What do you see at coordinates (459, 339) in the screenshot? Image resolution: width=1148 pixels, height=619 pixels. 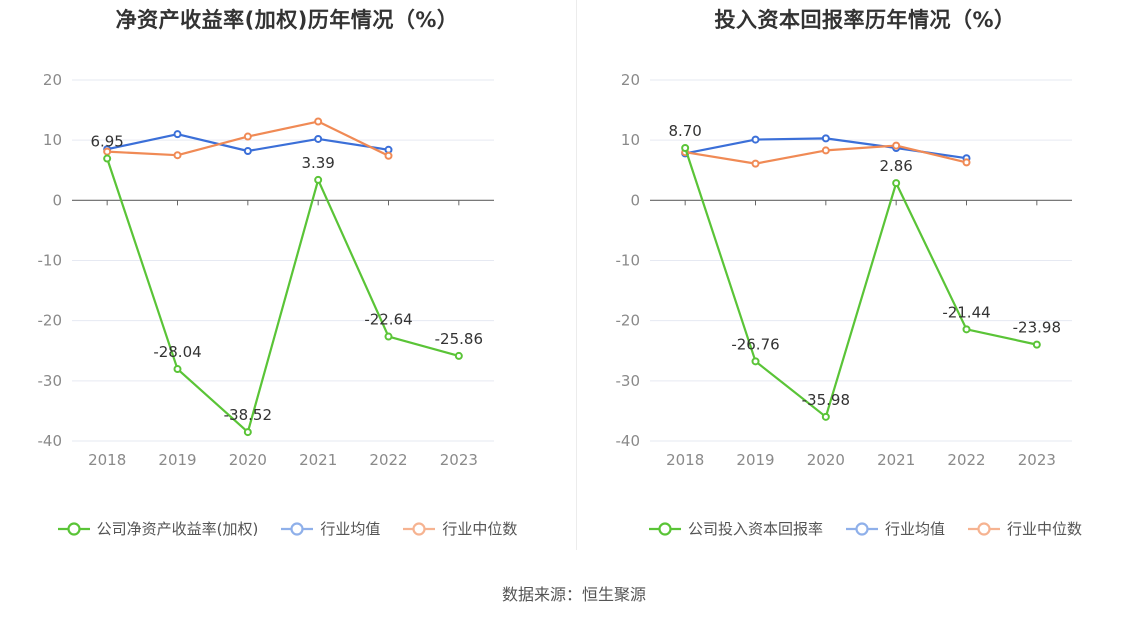 I see `data-label: -25.86` at bounding box center [459, 339].